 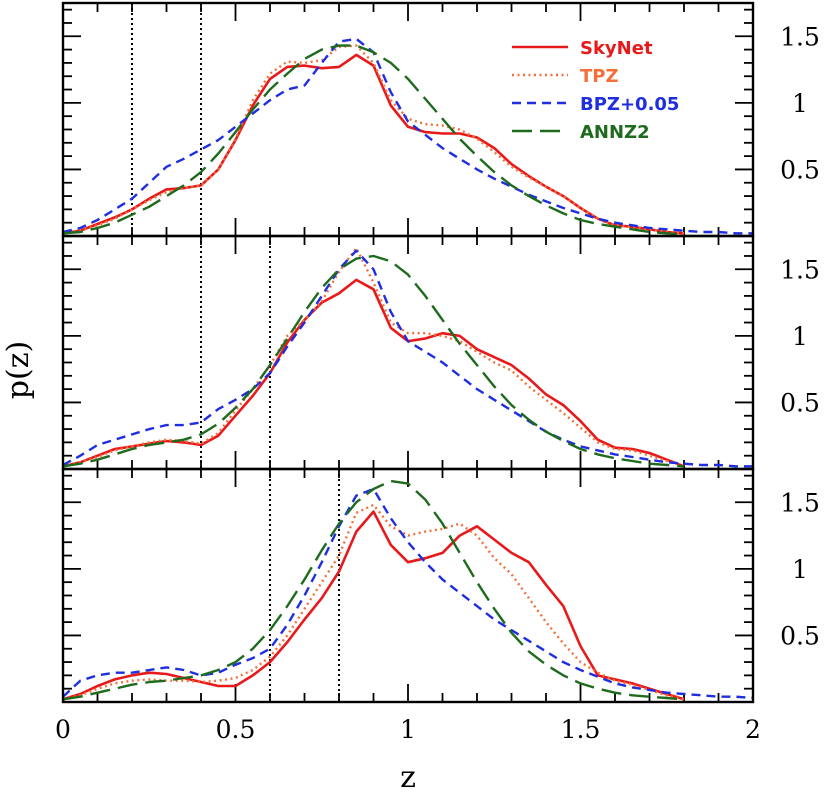 I want to click on x-tick-label: 1, so click(x=408, y=729).